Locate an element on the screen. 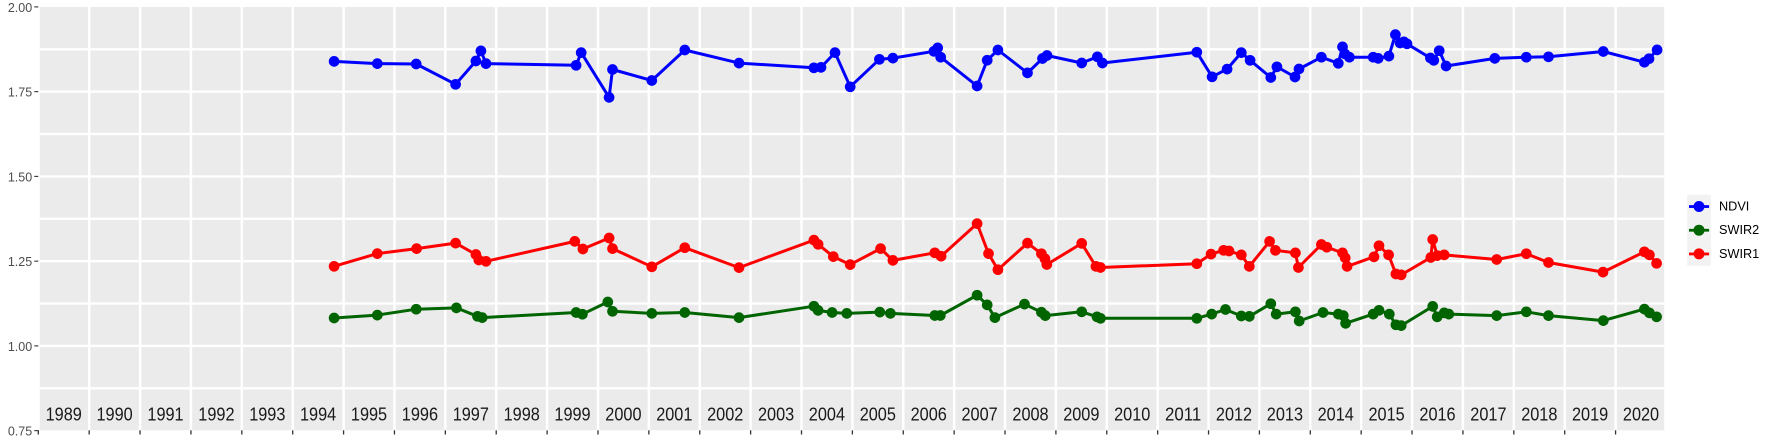  svg-text: 1999 is located at coordinates (572, 414).